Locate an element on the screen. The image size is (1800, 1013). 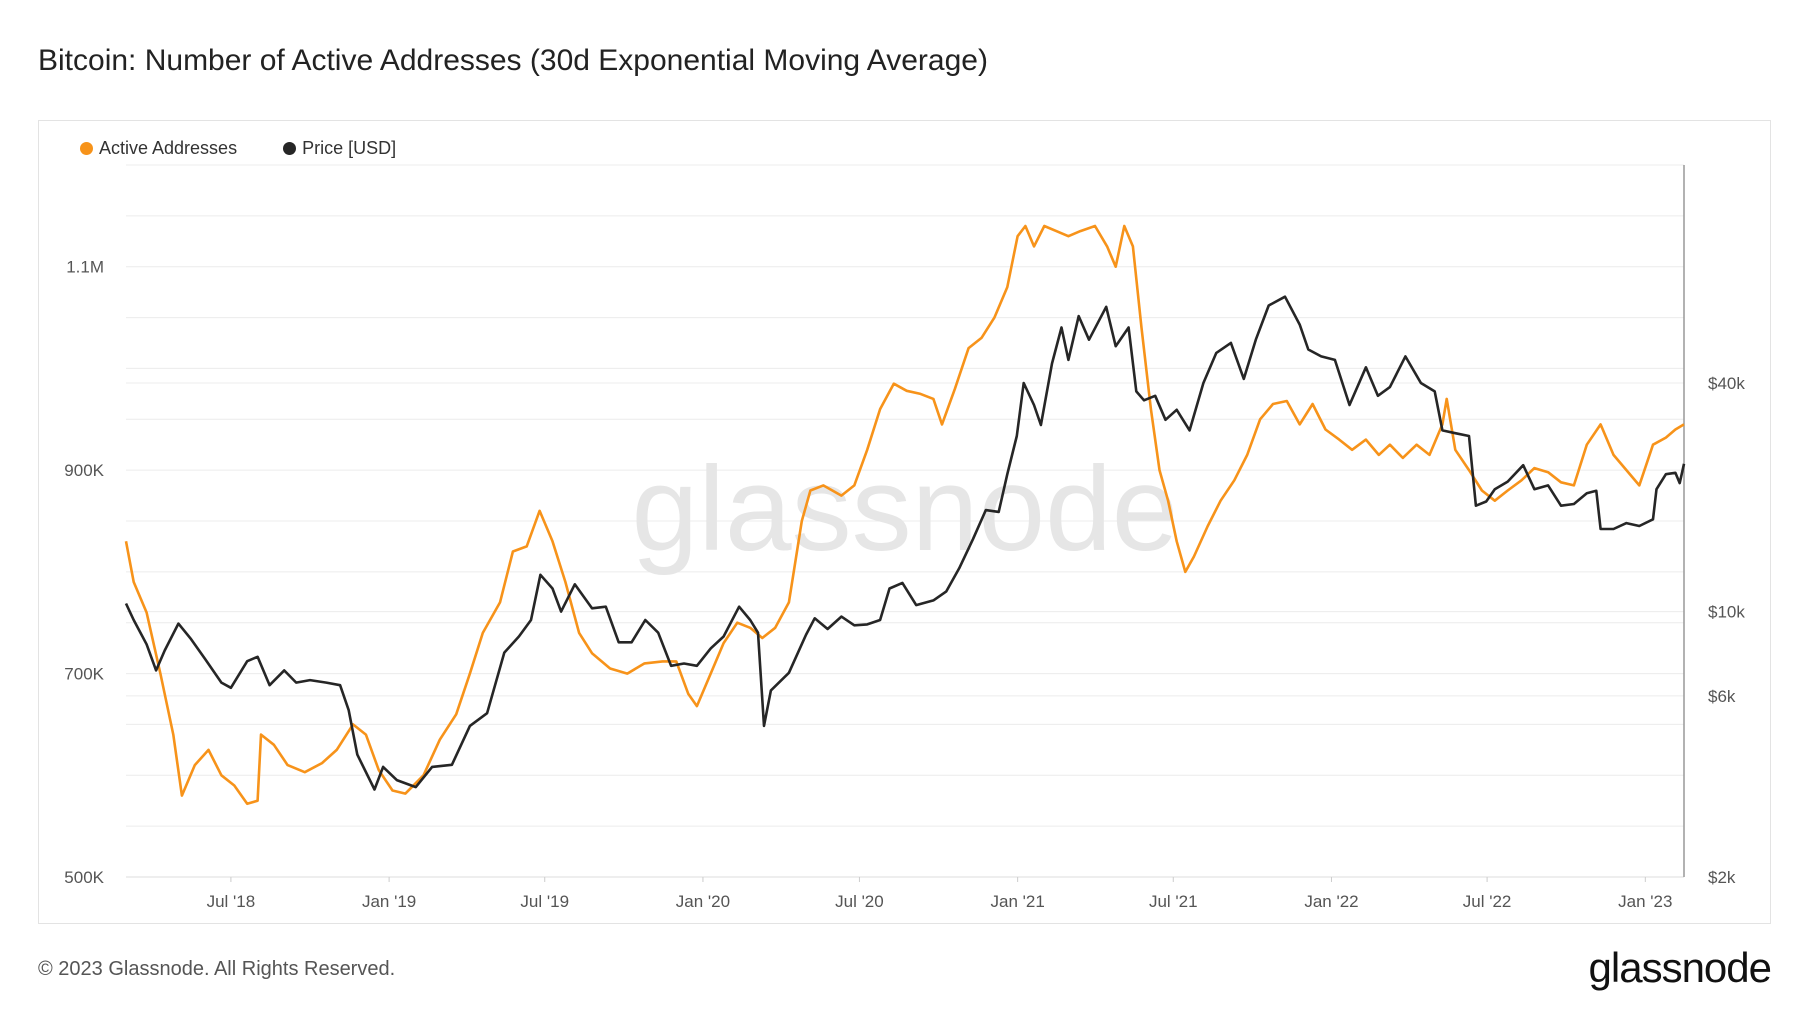
brand-logo: glassnode is located at coordinates (1680, 967).